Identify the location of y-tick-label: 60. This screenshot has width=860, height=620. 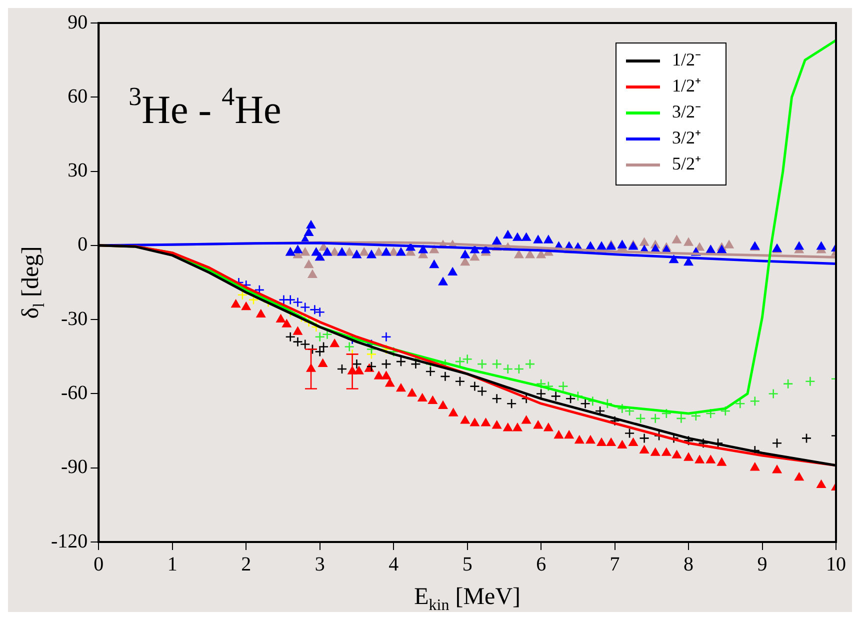
(78, 96).